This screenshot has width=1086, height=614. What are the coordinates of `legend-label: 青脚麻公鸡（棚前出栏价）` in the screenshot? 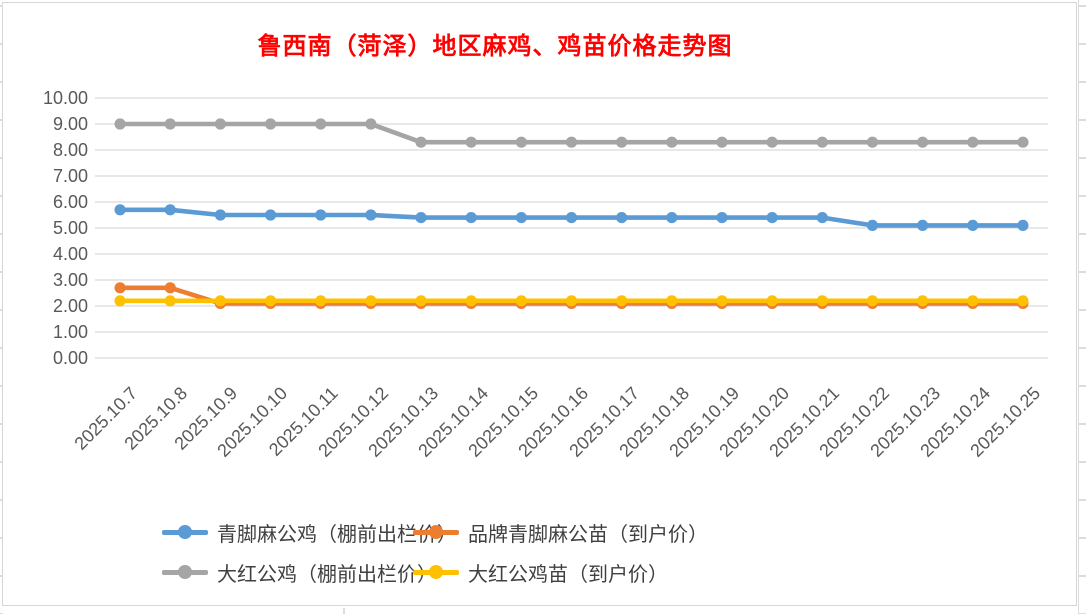 It's located at (337, 534).